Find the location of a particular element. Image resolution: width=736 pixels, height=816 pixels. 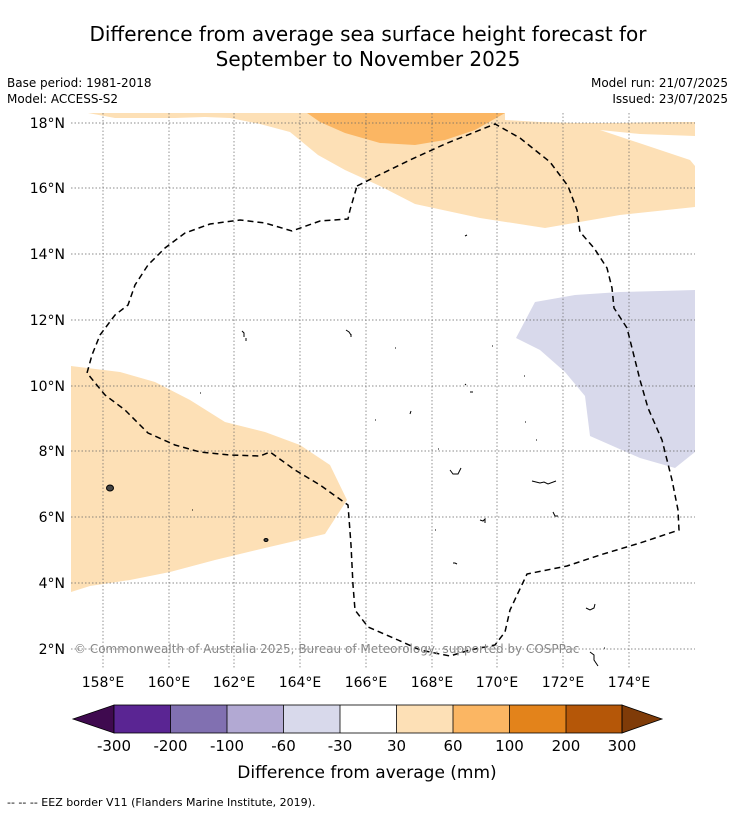

issued-date: Issued: 23/07/2025 is located at coordinates (670, 99).